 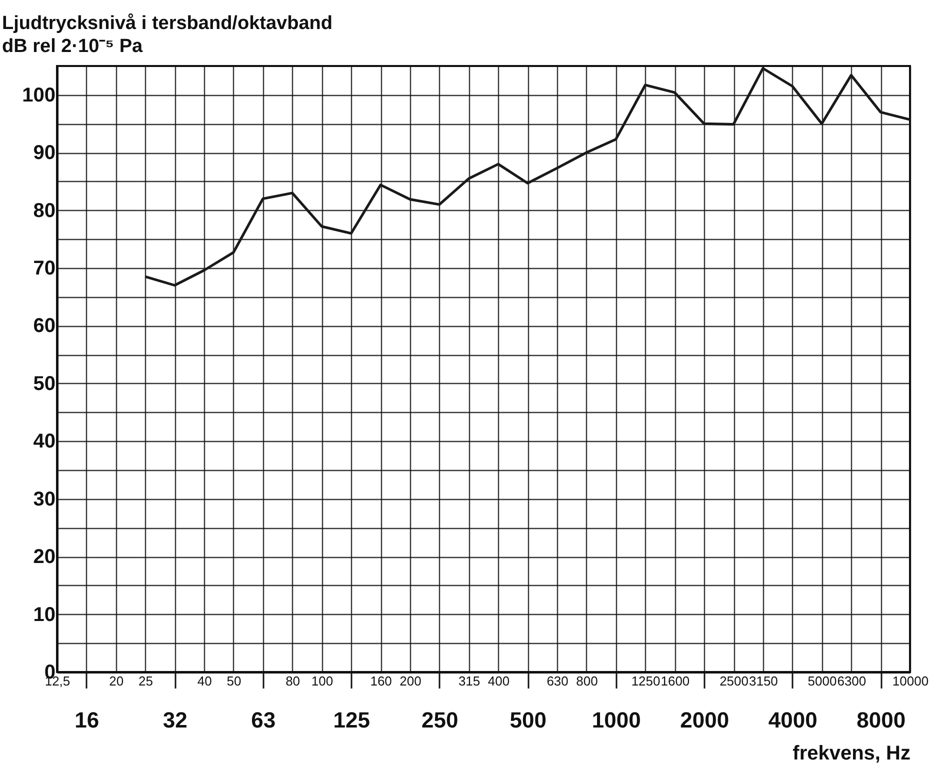 I want to click on x-tick-label: 3150, so click(x=763, y=681).